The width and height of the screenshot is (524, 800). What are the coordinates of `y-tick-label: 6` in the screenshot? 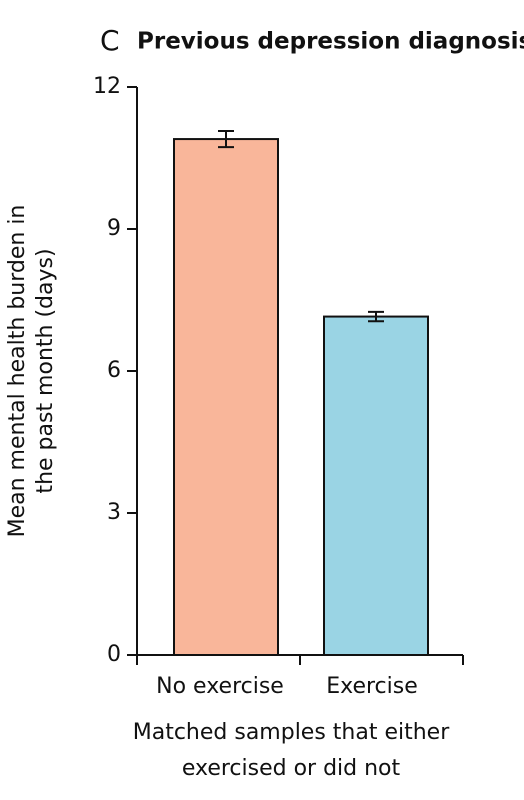 It's located at (114, 370).